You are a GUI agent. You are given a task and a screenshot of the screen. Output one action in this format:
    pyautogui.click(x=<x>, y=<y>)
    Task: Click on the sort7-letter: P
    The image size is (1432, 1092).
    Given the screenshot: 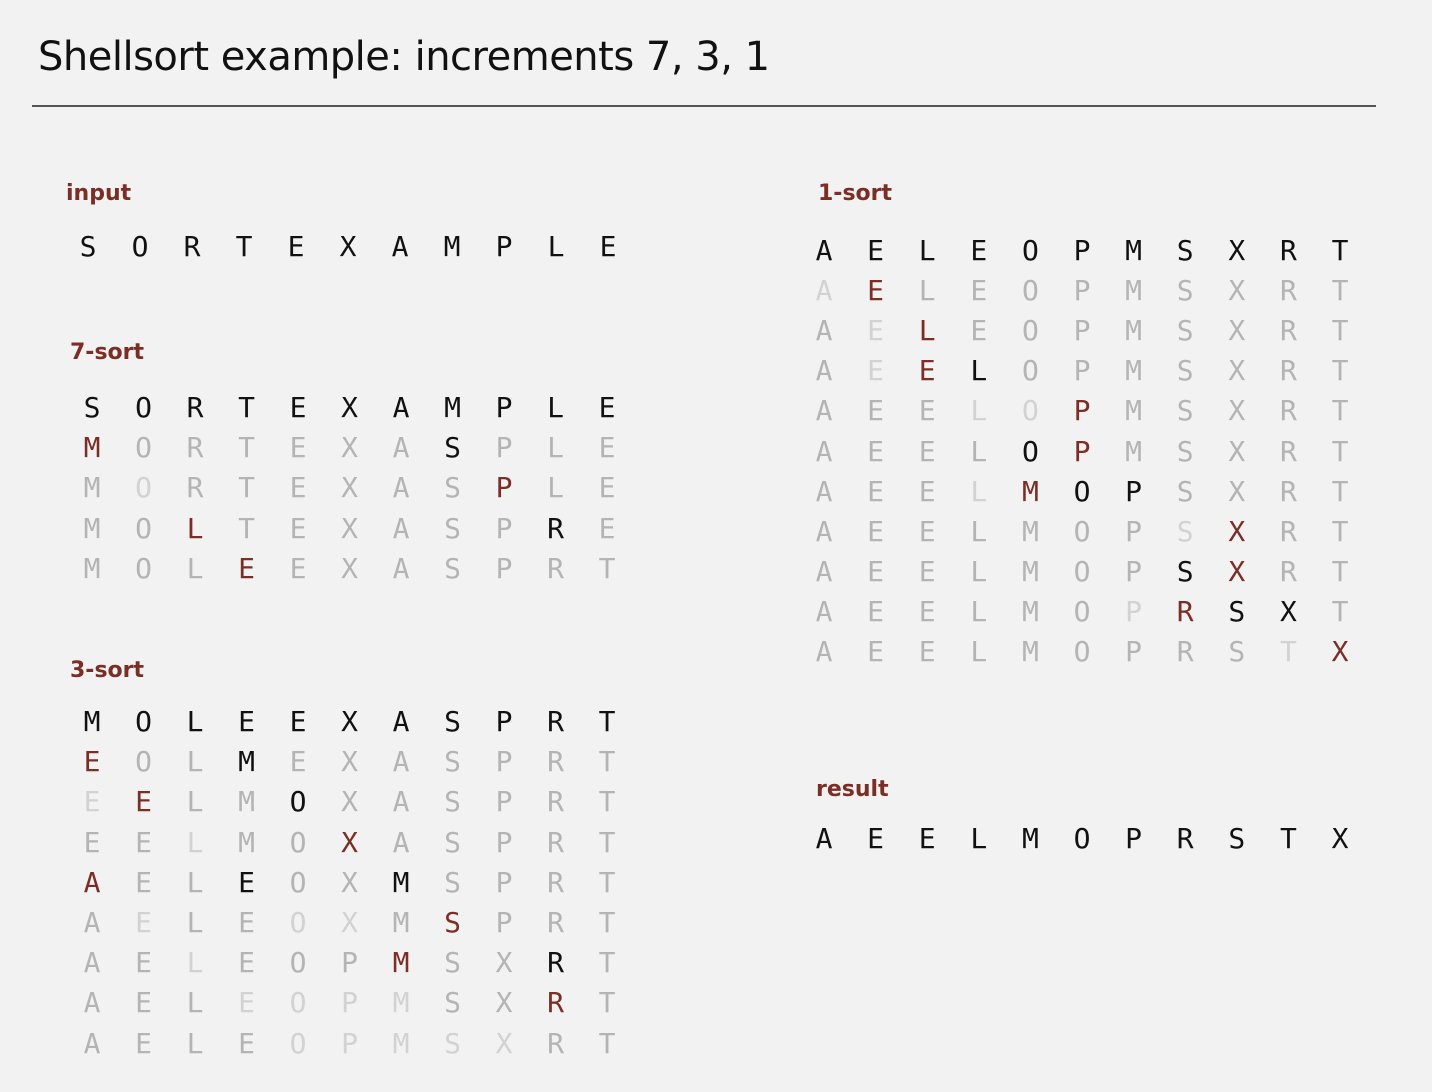 What is the action you would take?
    pyautogui.click(x=504, y=488)
    